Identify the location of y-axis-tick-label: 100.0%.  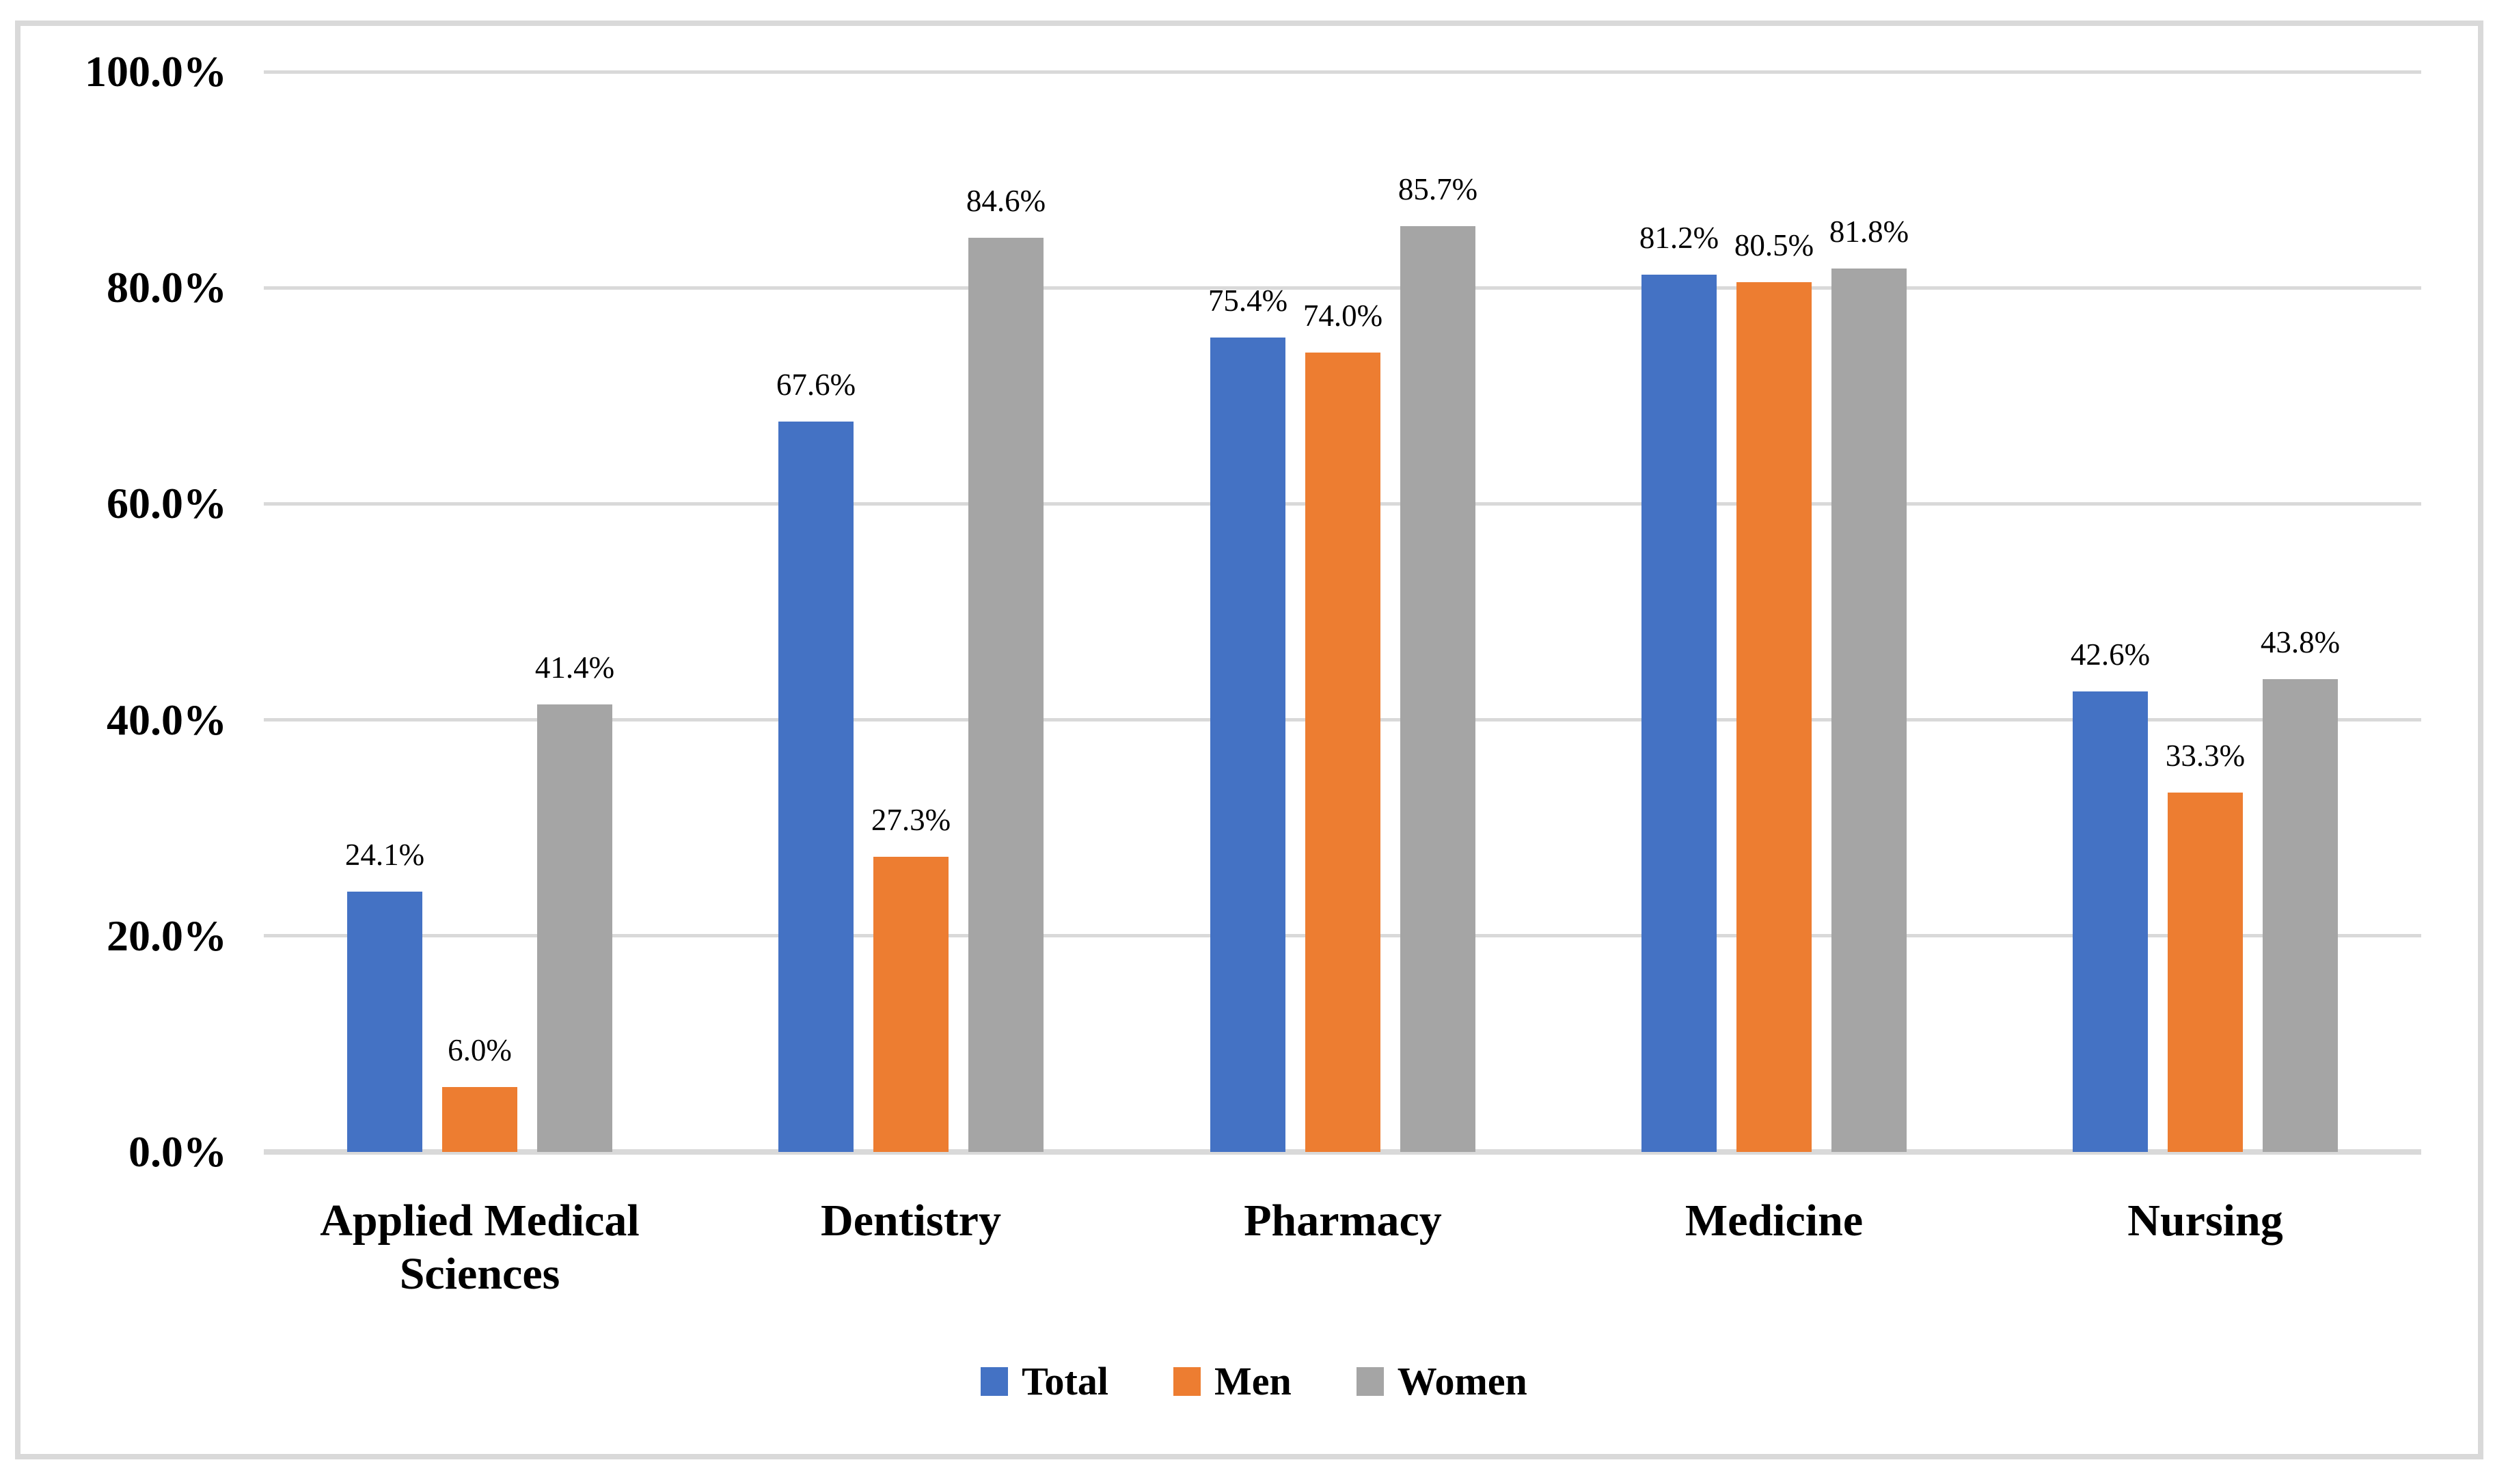
(156, 71).